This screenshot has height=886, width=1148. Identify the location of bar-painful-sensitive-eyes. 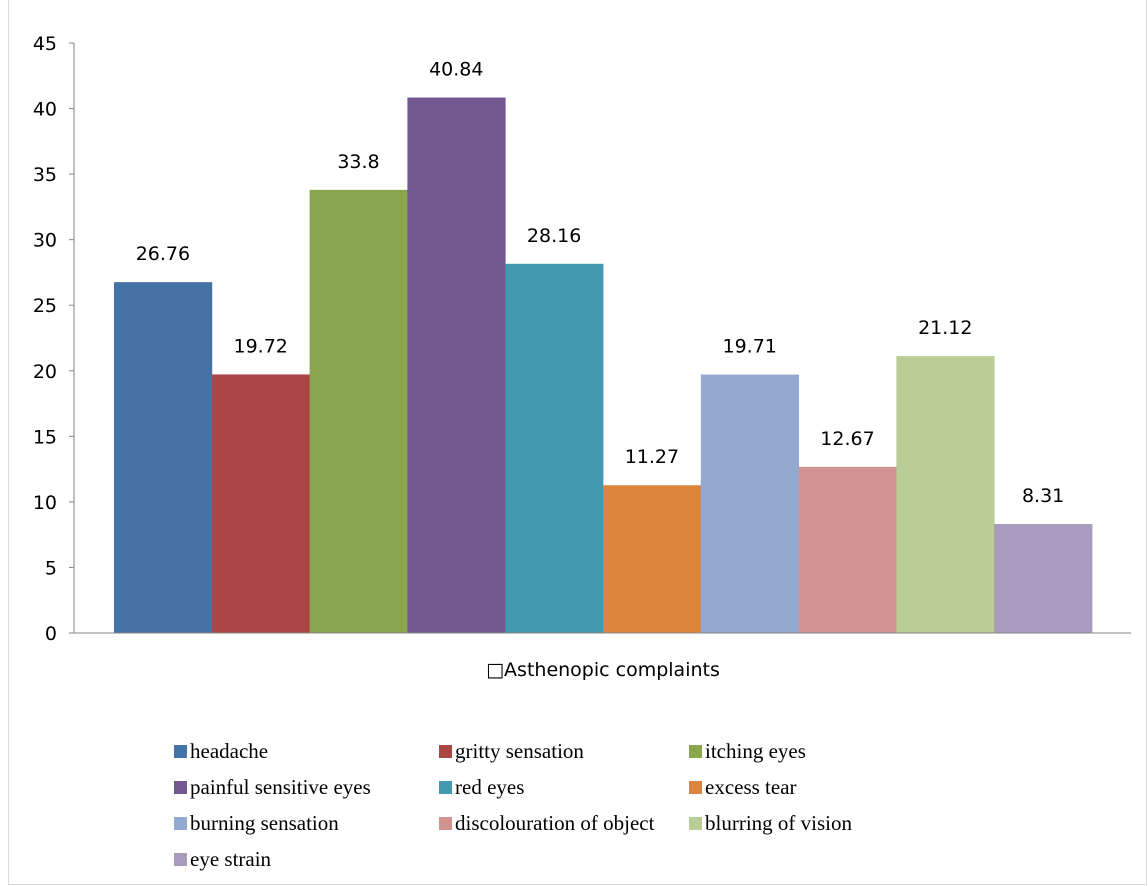
(456, 365).